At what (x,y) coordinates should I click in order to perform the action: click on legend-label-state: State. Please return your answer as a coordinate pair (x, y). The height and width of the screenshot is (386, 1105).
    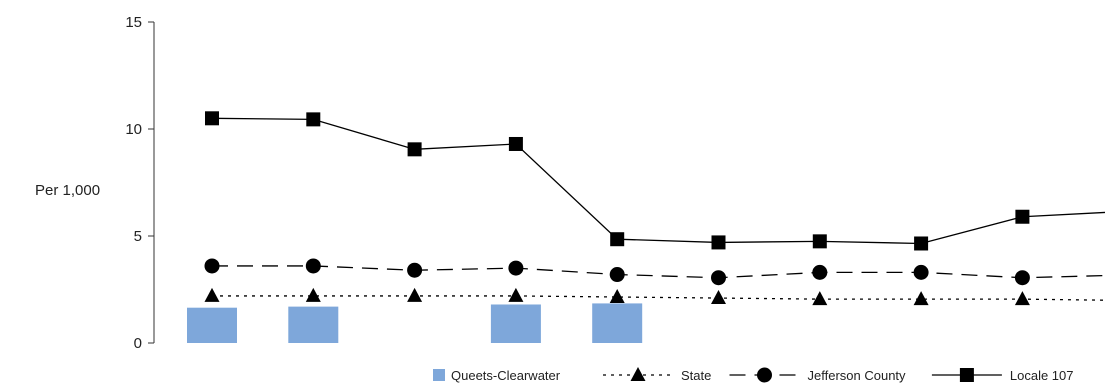
    Looking at the image, I should click on (696, 375).